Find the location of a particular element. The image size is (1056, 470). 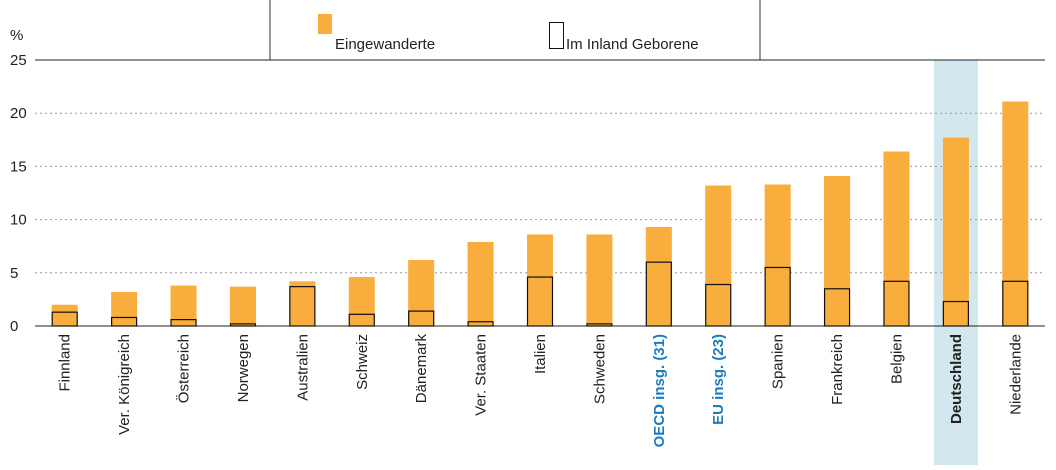

y-tick-label: 15 is located at coordinates (18, 166).